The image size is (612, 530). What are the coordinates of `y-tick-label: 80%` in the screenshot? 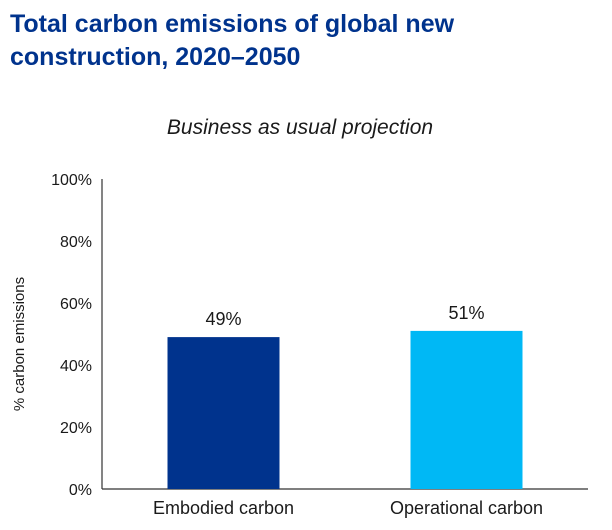 It's located at (76, 242).